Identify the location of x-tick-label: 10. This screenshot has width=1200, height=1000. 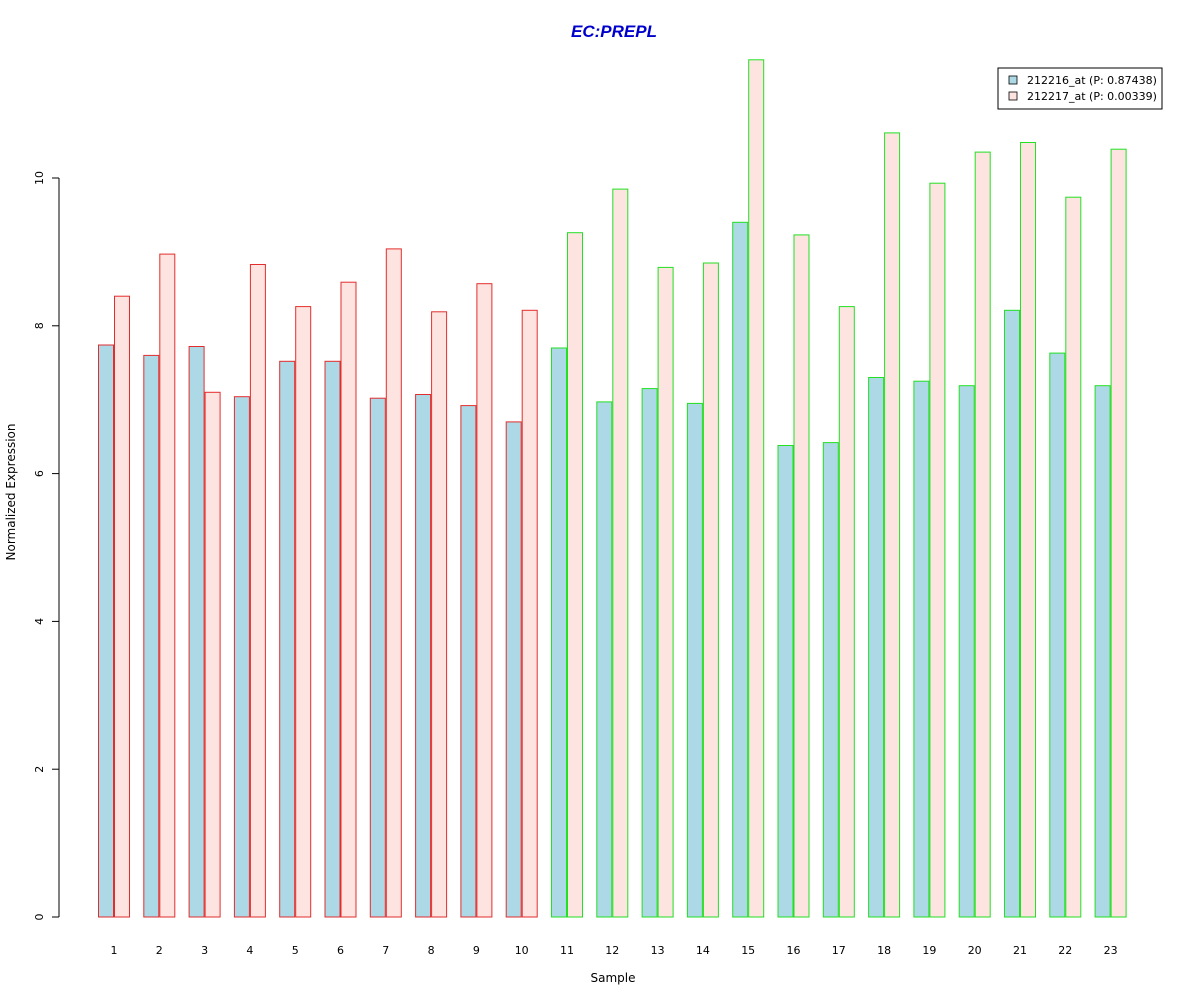
(522, 950).